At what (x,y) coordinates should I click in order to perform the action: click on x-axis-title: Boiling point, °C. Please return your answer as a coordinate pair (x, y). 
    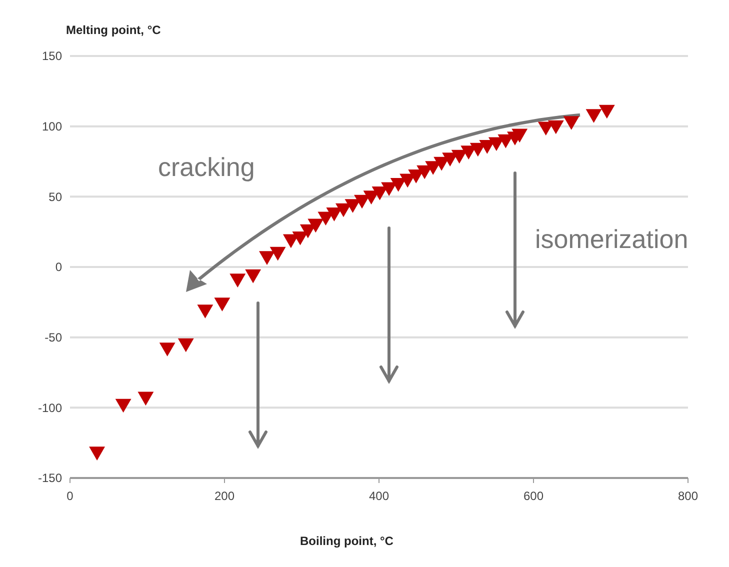
    Looking at the image, I should click on (347, 541).